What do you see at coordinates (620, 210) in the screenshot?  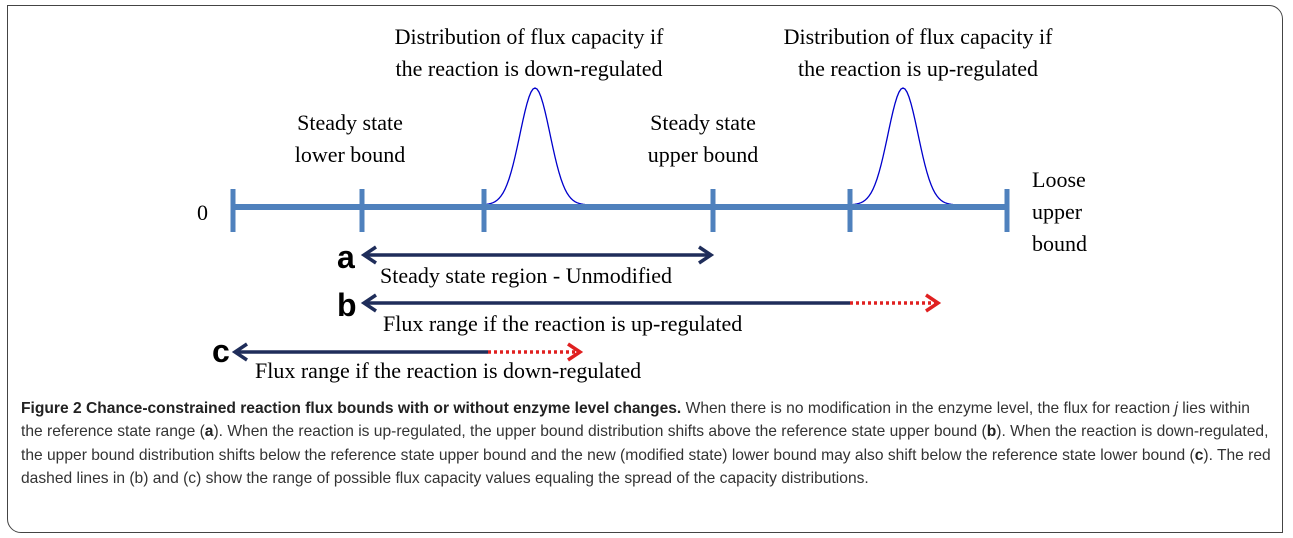 I see `axis-ticks` at bounding box center [620, 210].